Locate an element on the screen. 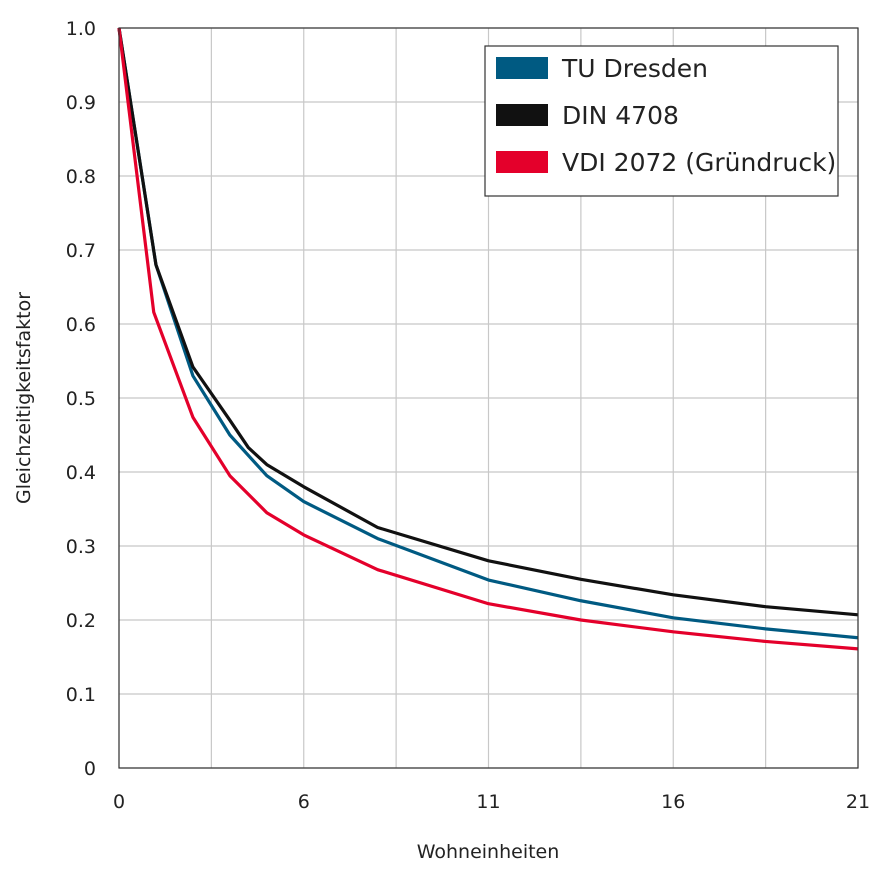 The height and width of the screenshot is (877, 872). legend-label: TU Dresden is located at coordinates (634, 68).